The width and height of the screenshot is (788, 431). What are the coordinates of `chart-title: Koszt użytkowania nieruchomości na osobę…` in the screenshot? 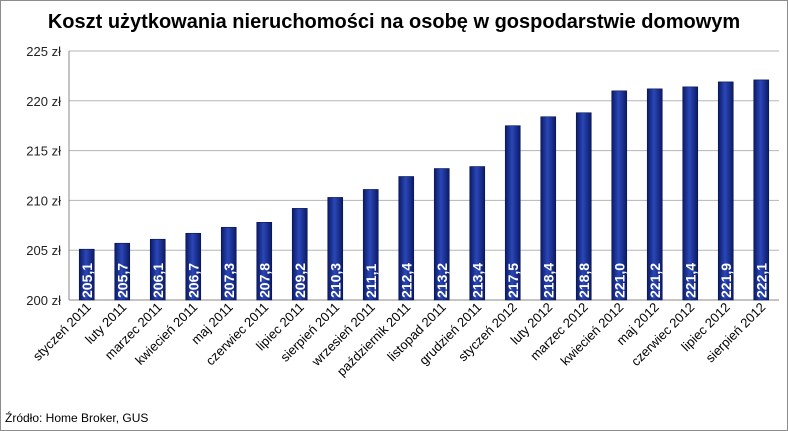 It's located at (394, 22).